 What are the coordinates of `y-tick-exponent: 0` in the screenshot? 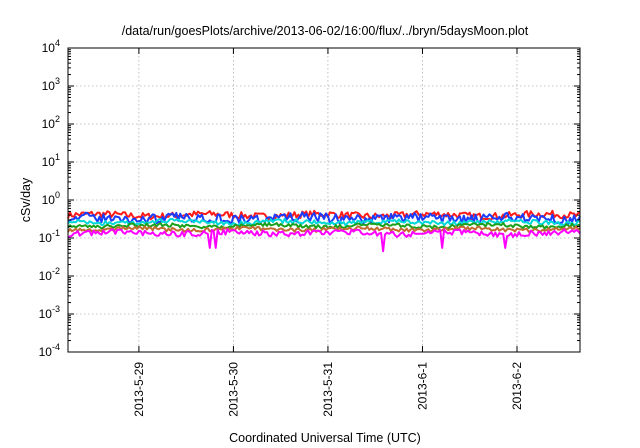 It's located at (57, 195).